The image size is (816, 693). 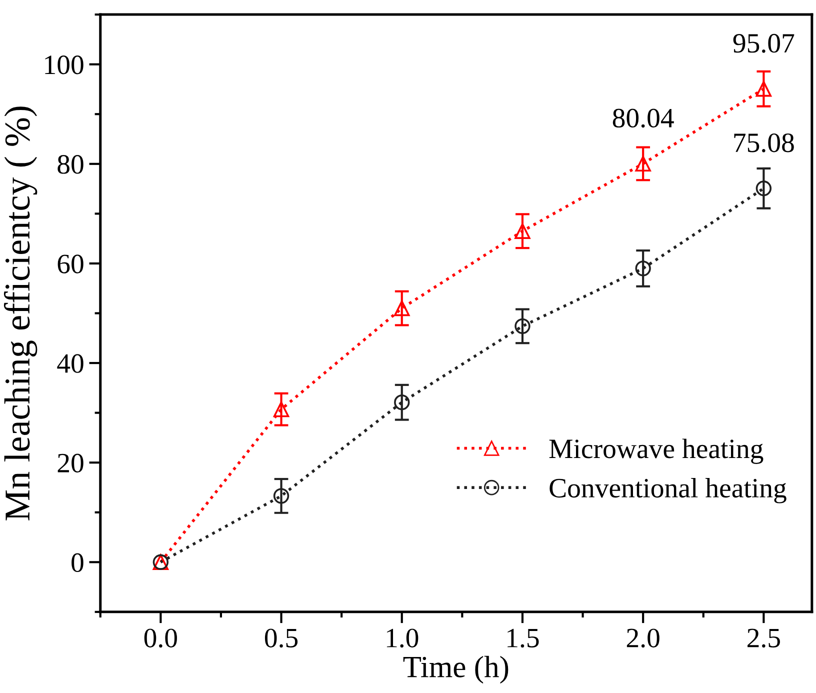 What do you see at coordinates (71, 463) in the screenshot?
I see `y-tick-label: 20` at bounding box center [71, 463].